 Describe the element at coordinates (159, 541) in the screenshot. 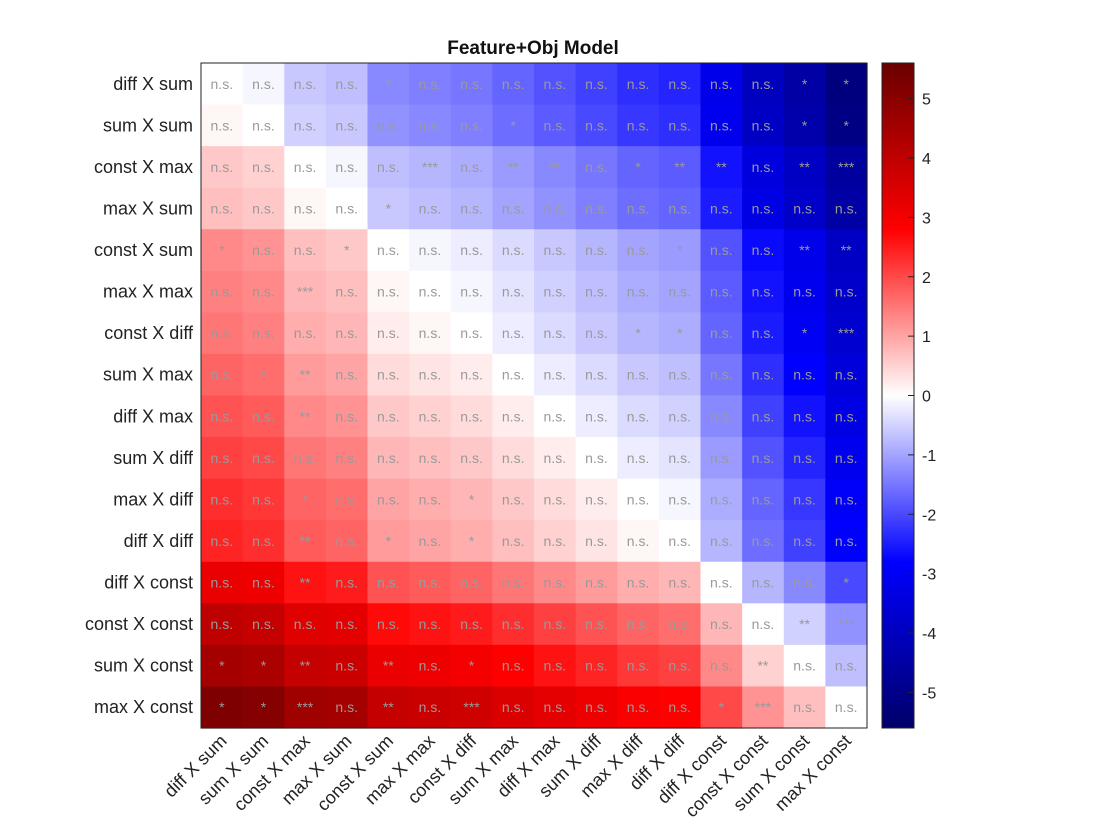

I see `row-label: diff X diff` at that location.